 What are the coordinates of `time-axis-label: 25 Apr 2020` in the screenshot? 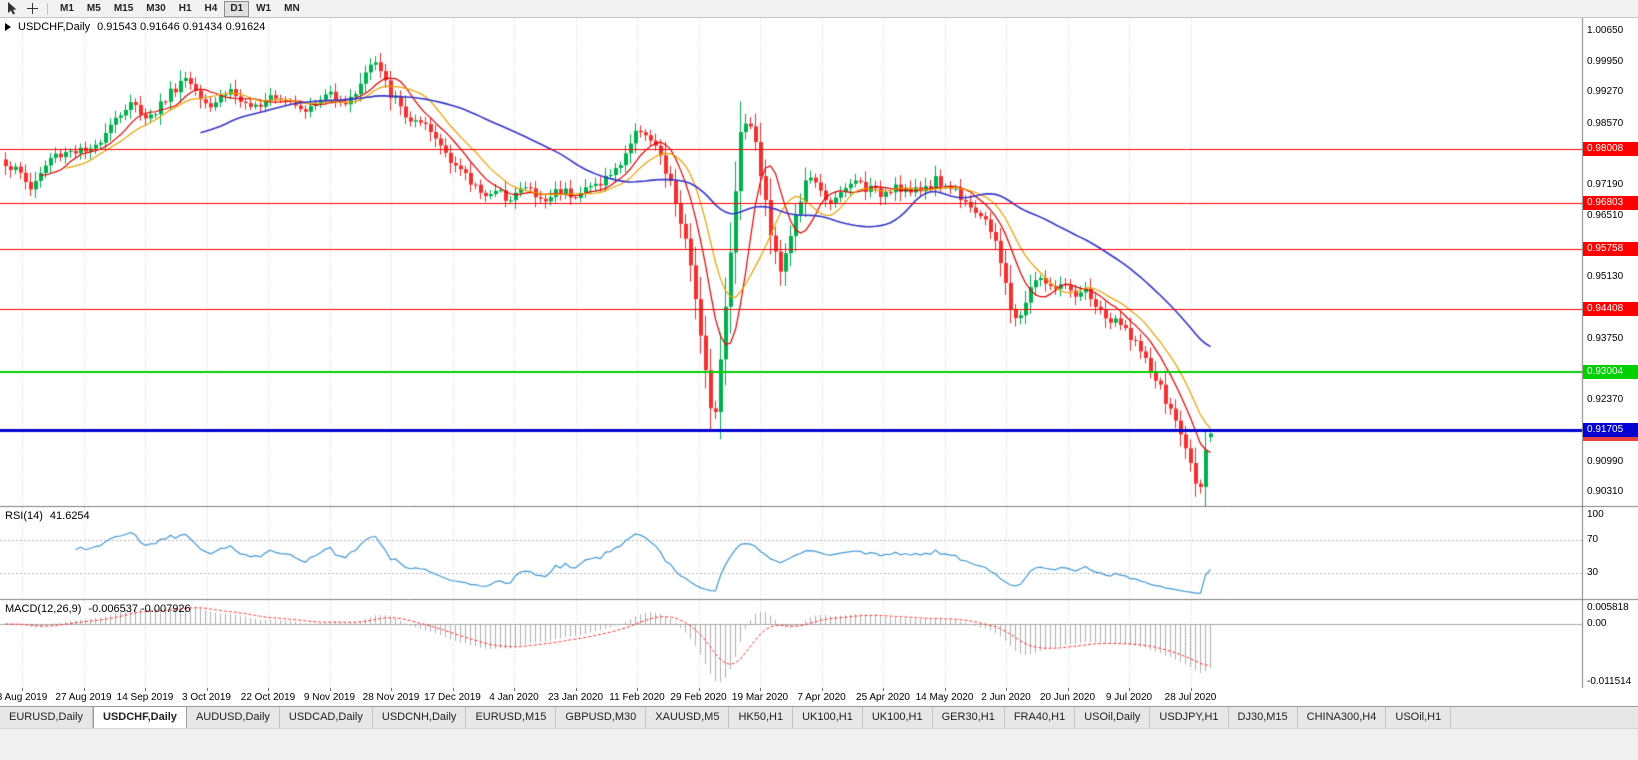 It's located at (883, 697).